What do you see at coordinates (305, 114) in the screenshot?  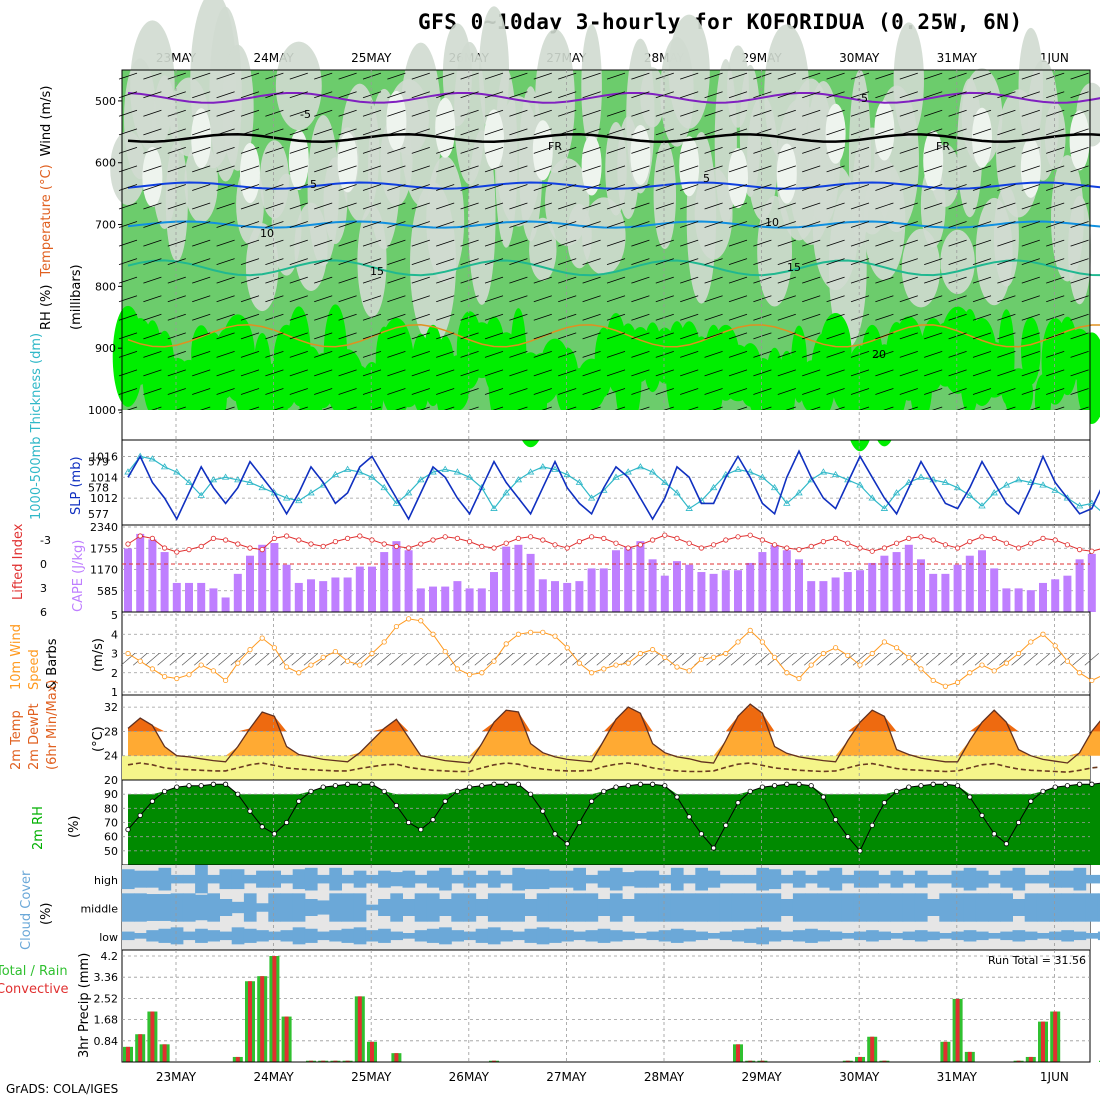 I see `isotherm-label: -5` at bounding box center [305, 114].